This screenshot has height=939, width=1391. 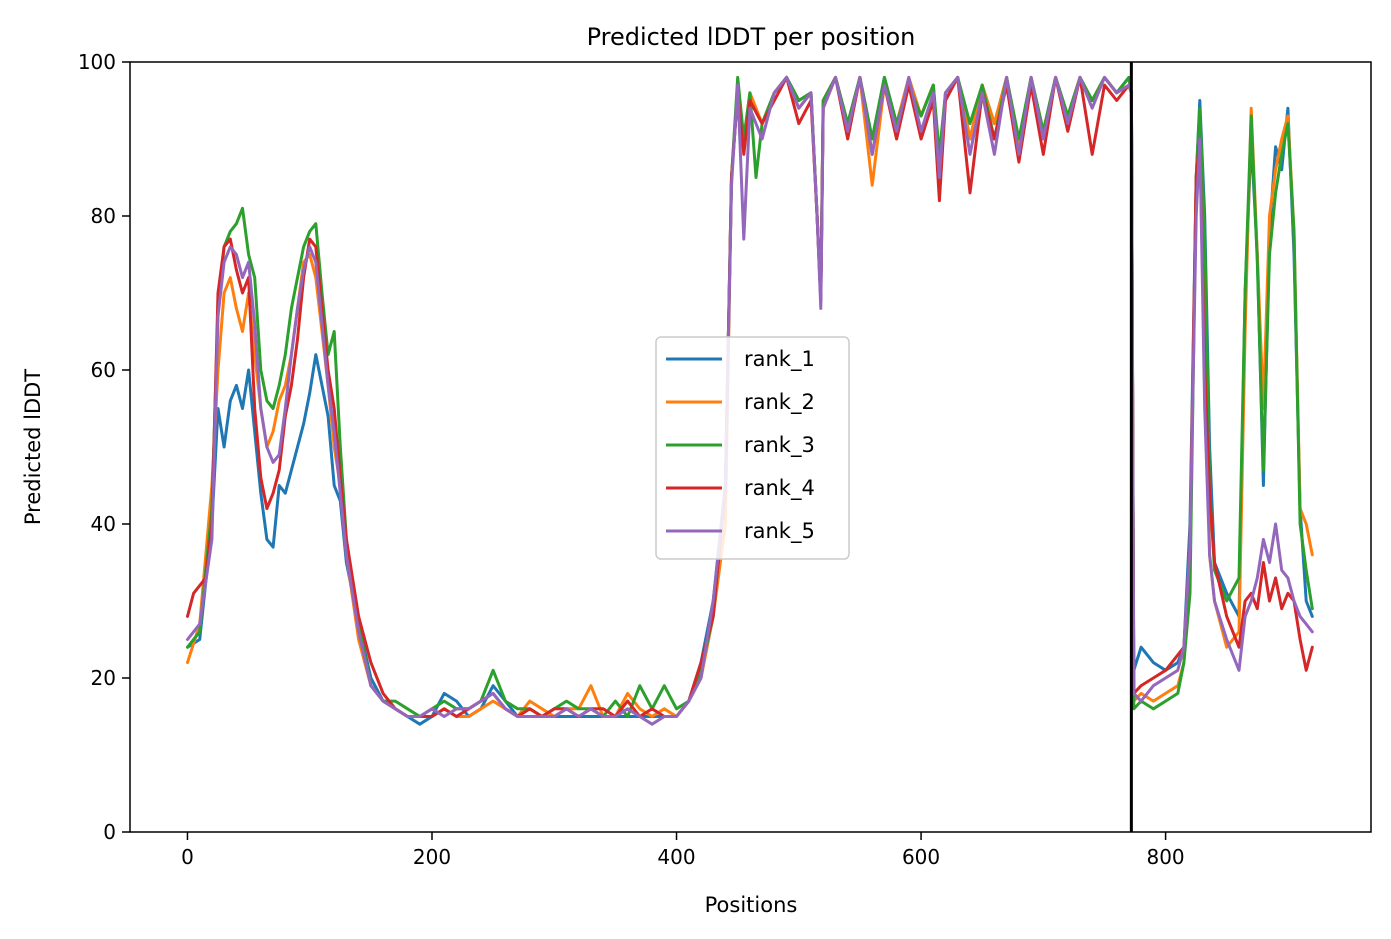 I want to click on legend-label: rank_1, so click(x=779, y=359).